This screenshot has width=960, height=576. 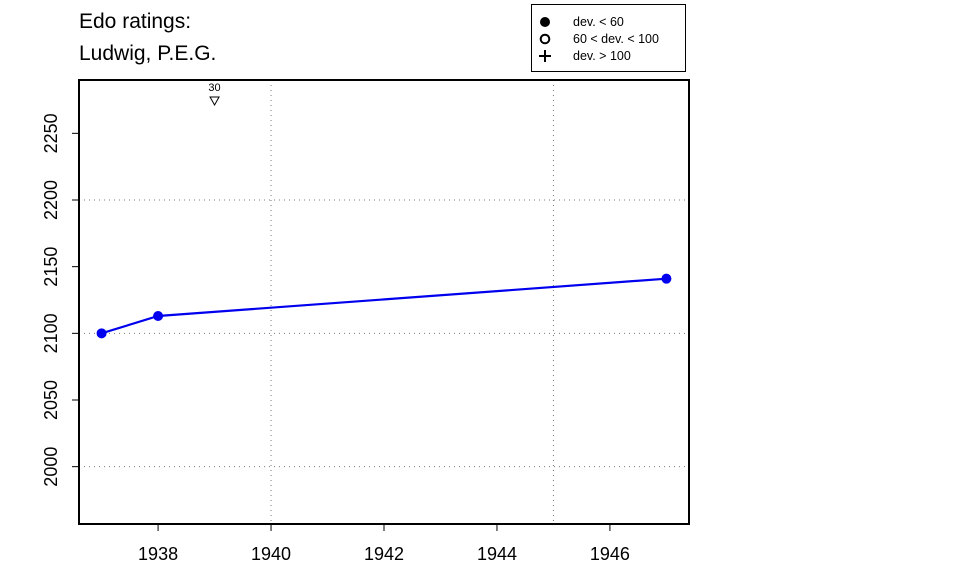 I want to click on data-points, so click(x=384, y=306).